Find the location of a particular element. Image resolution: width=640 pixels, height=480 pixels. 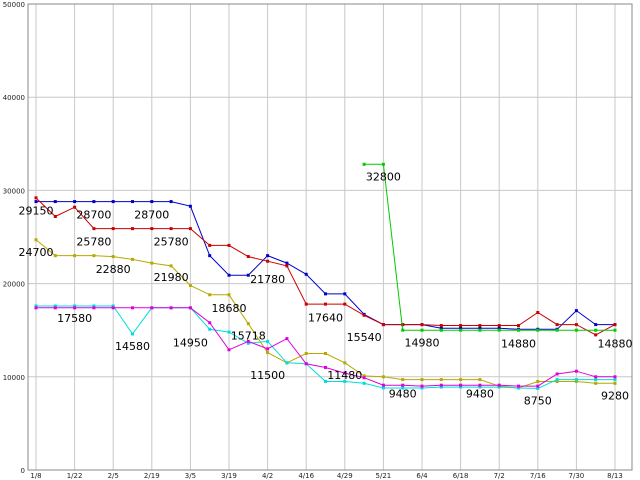

data-label: 14950 is located at coordinates (190, 343).